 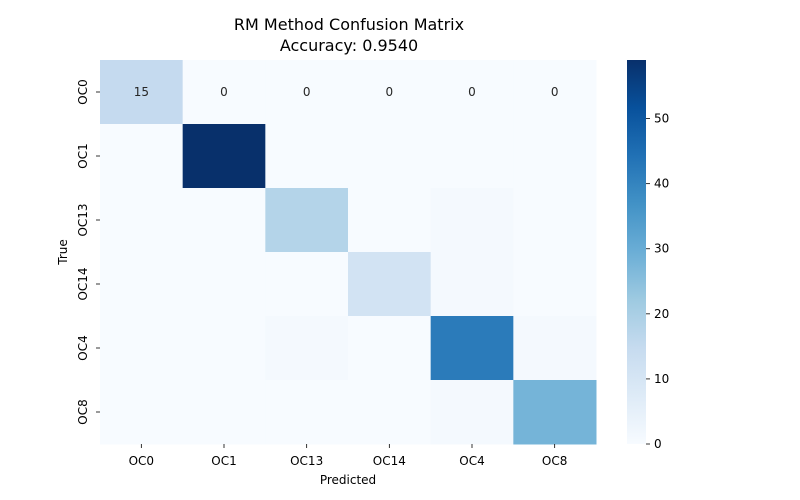 What do you see at coordinates (223, 461) in the screenshot?
I see `x-tick-label: OC1` at bounding box center [223, 461].